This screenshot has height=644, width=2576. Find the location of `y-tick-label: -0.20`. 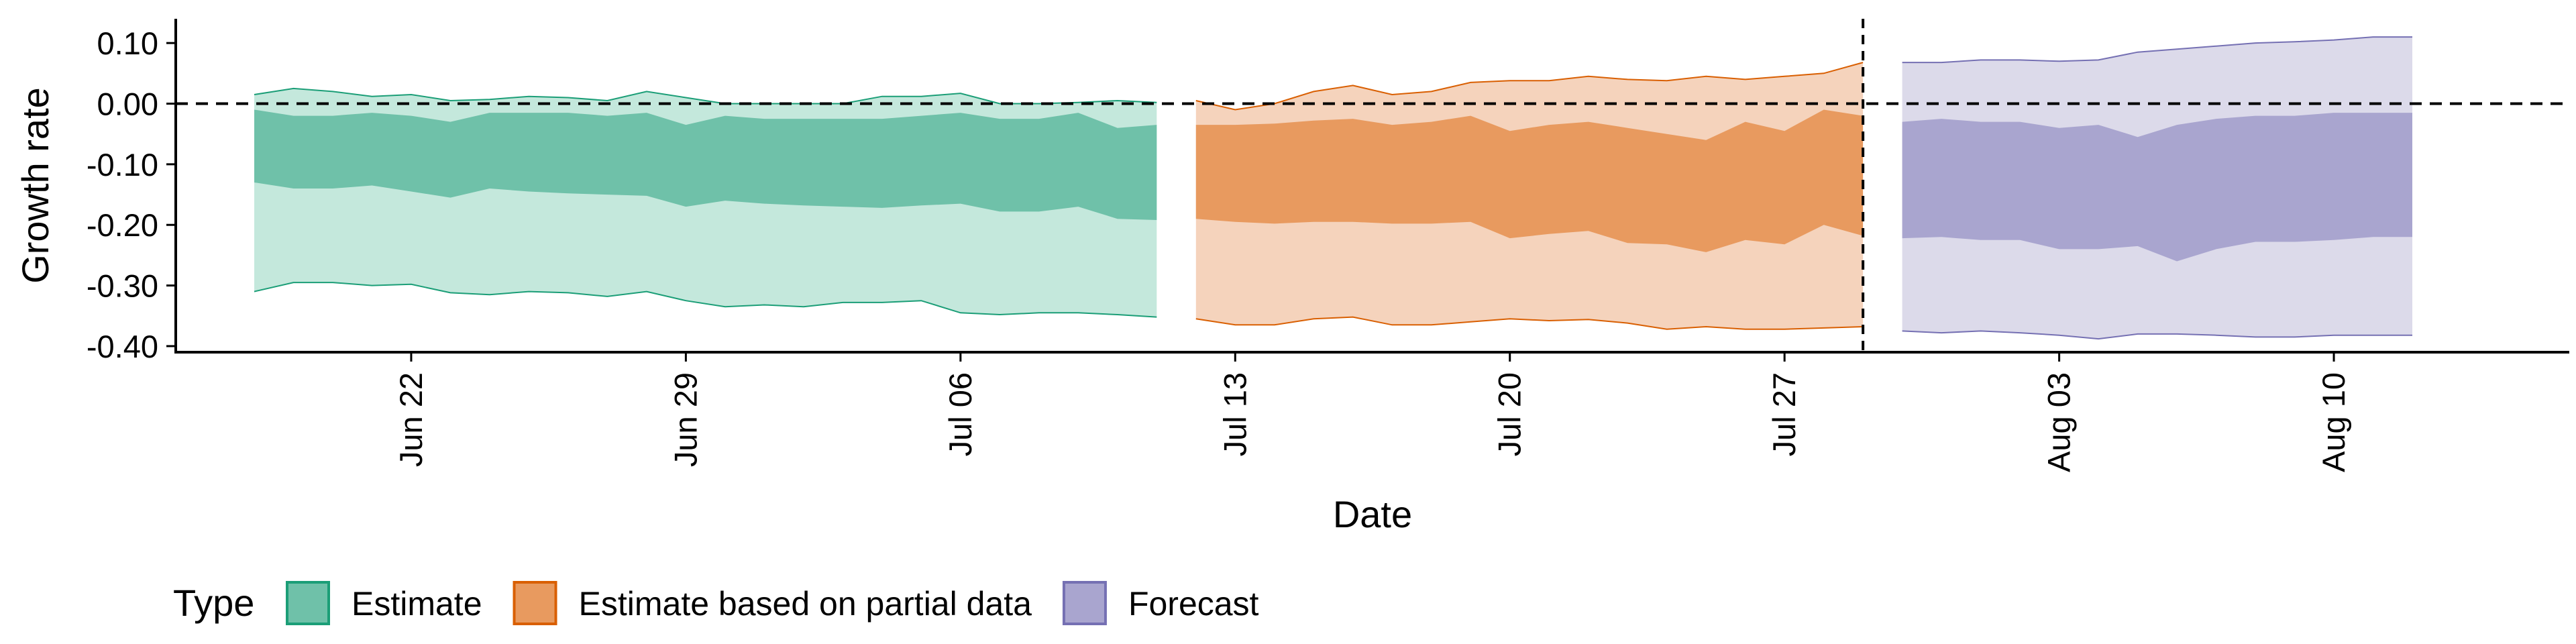

y-tick-label: -0.20 is located at coordinates (122, 225).